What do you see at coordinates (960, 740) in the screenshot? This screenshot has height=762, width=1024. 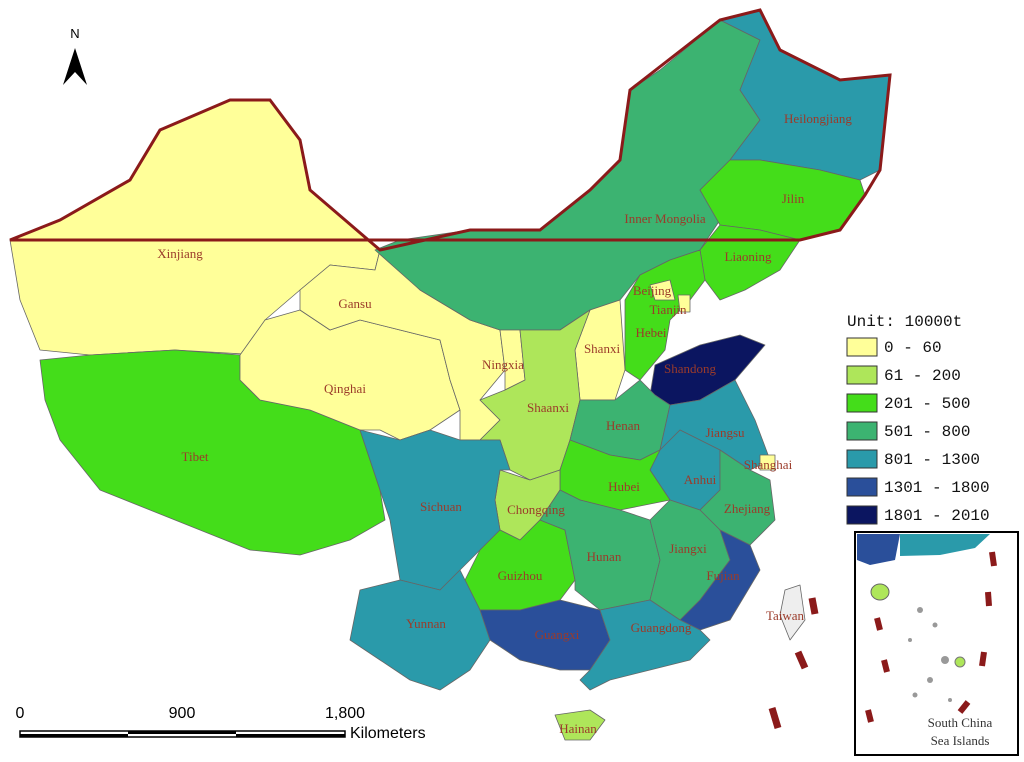 I see `inset-label: Sea Islands` at bounding box center [960, 740].